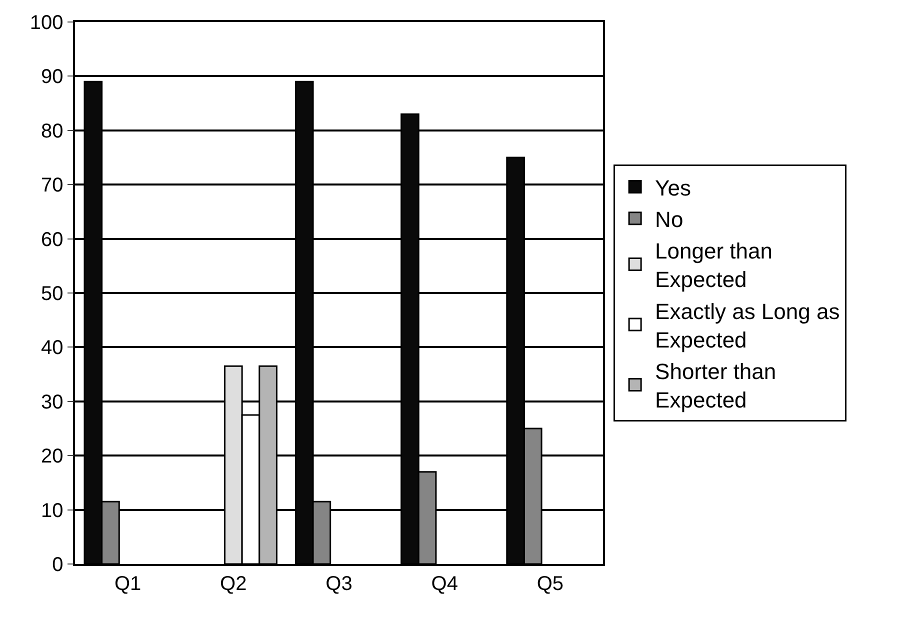  I want to click on y-tick-label: 20, so click(52, 457).